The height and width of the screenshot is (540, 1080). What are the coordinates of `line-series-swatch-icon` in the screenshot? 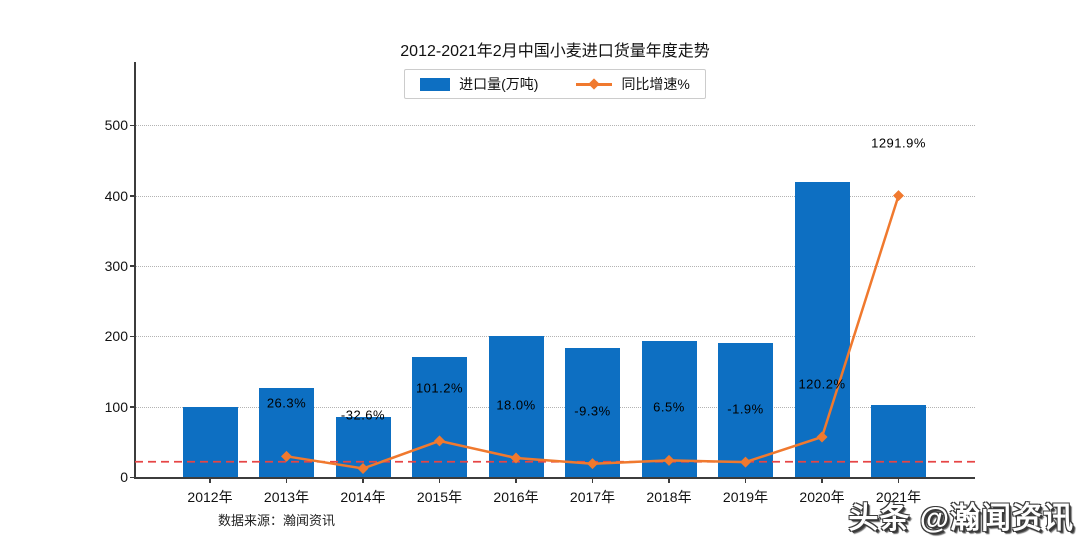 It's located at (594, 84).